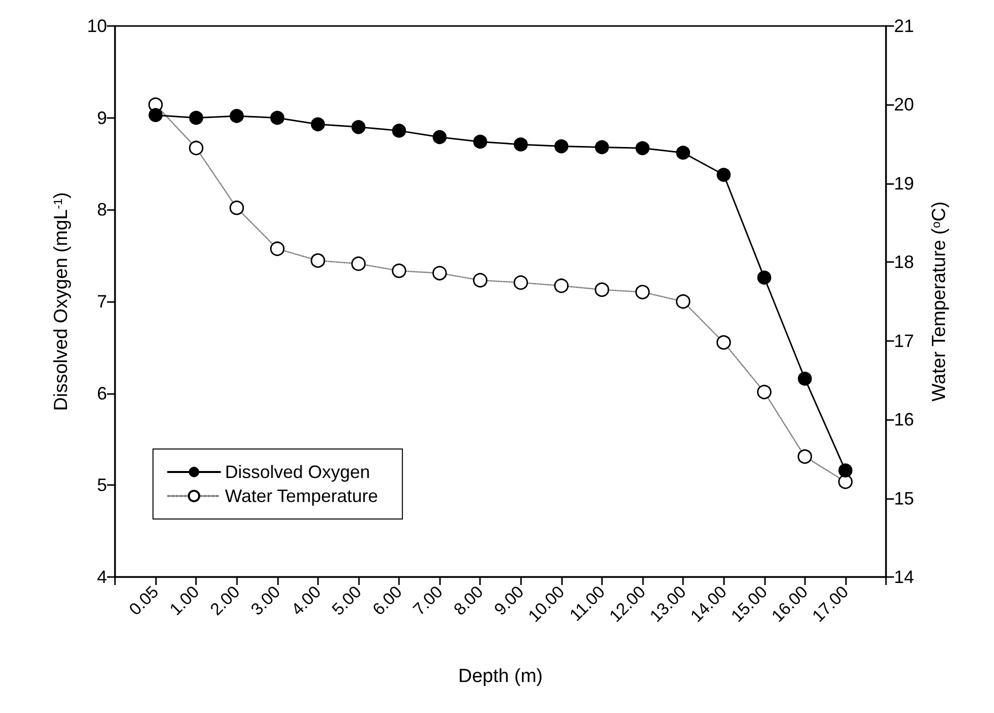 The image size is (994, 713). I want to click on y2-tick-label: 20, so click(904, 104).